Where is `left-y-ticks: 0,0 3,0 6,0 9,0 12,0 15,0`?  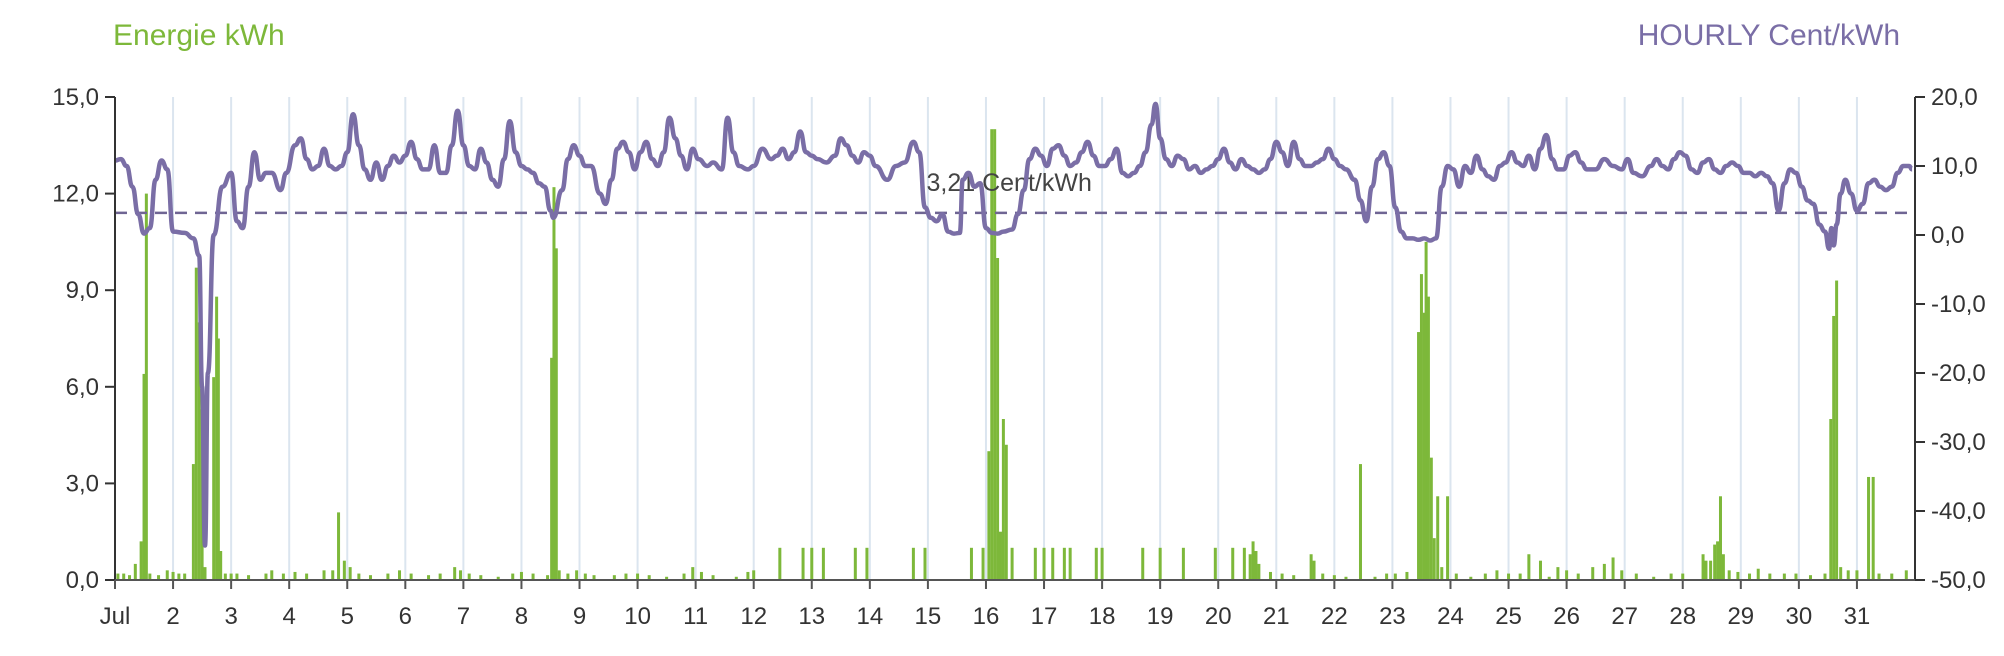
left-y-ticks: 0,0 3,0 6,0 9,0 12,0 15,0 is located at coordinates (83, 339).